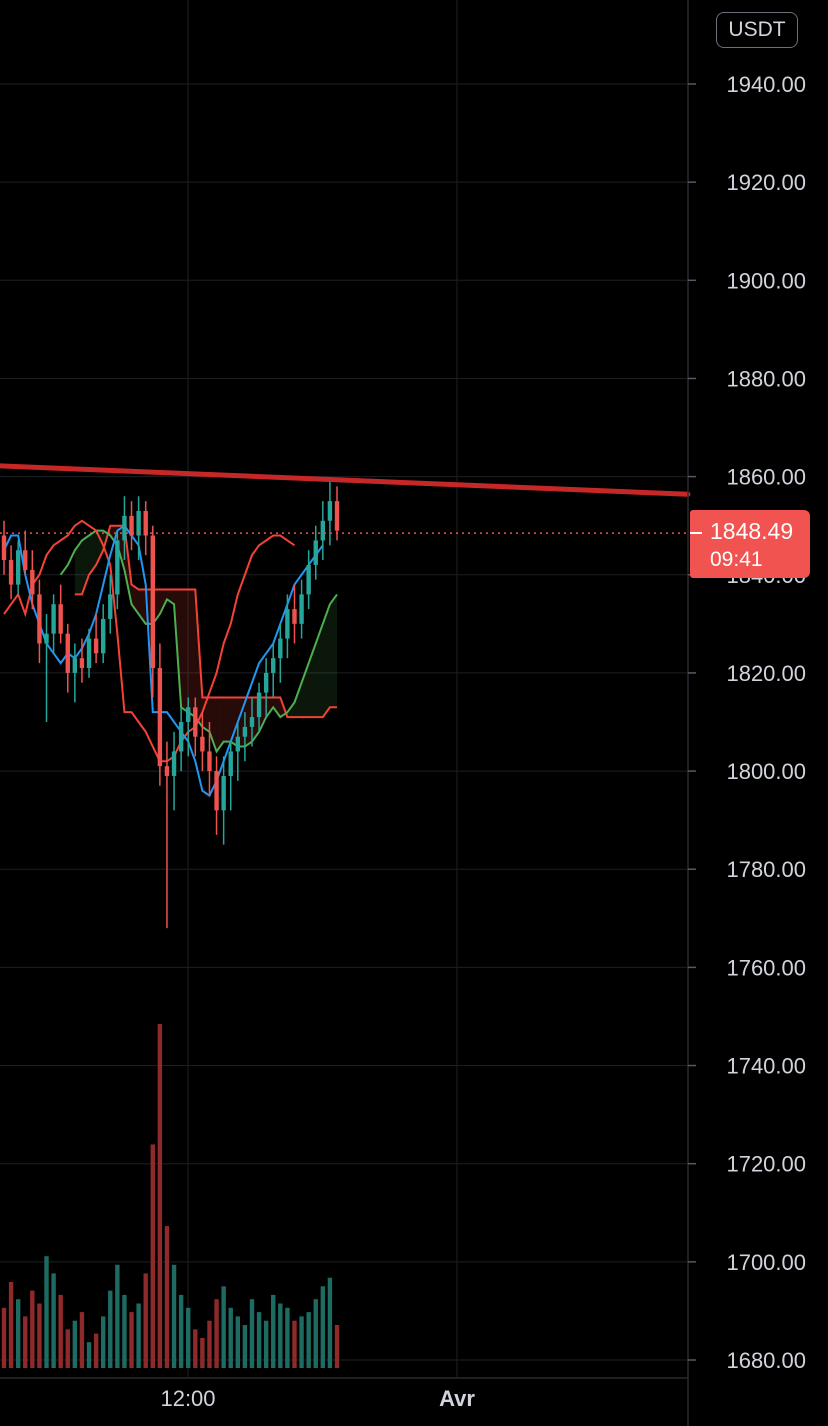 The image size is (828, 1426). I want to click on base-line, so click(163, 661).